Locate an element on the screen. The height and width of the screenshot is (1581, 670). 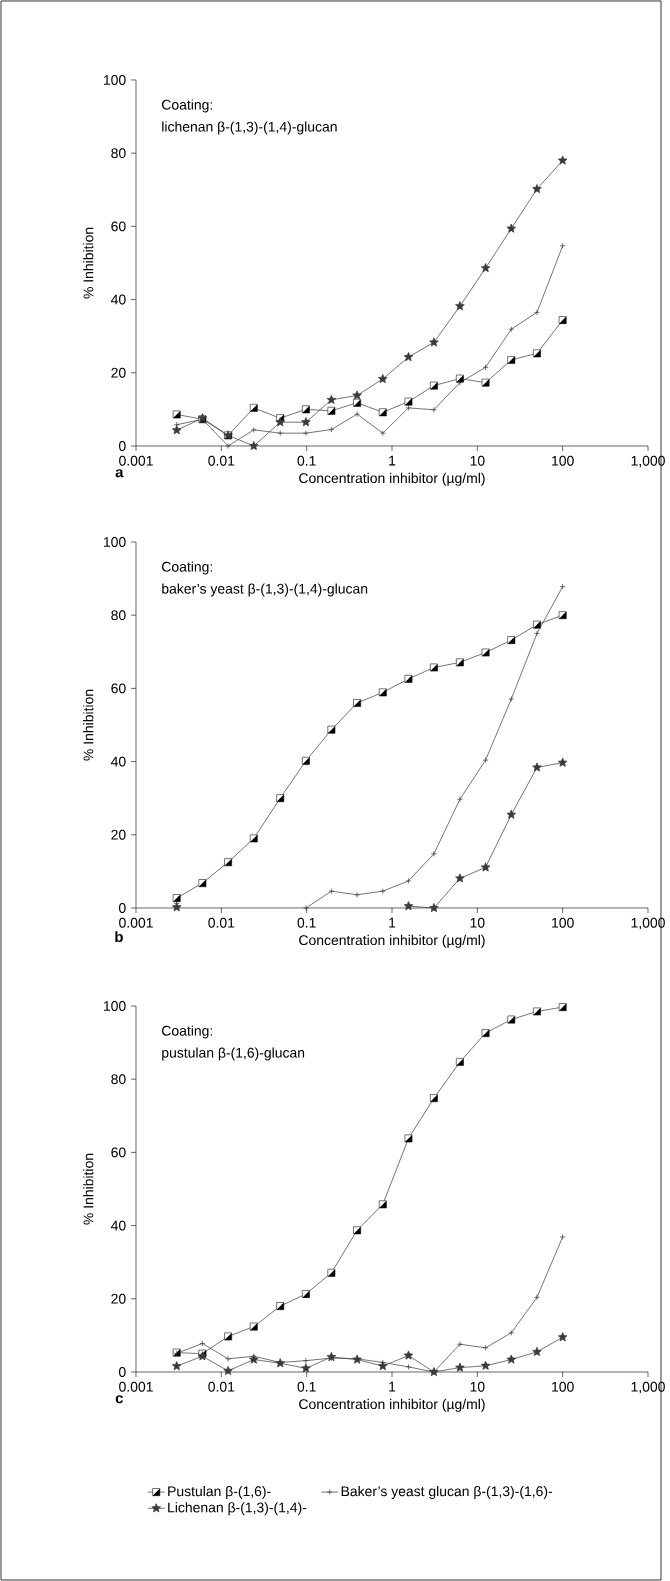
text: a is located at coordinates (119, 473).